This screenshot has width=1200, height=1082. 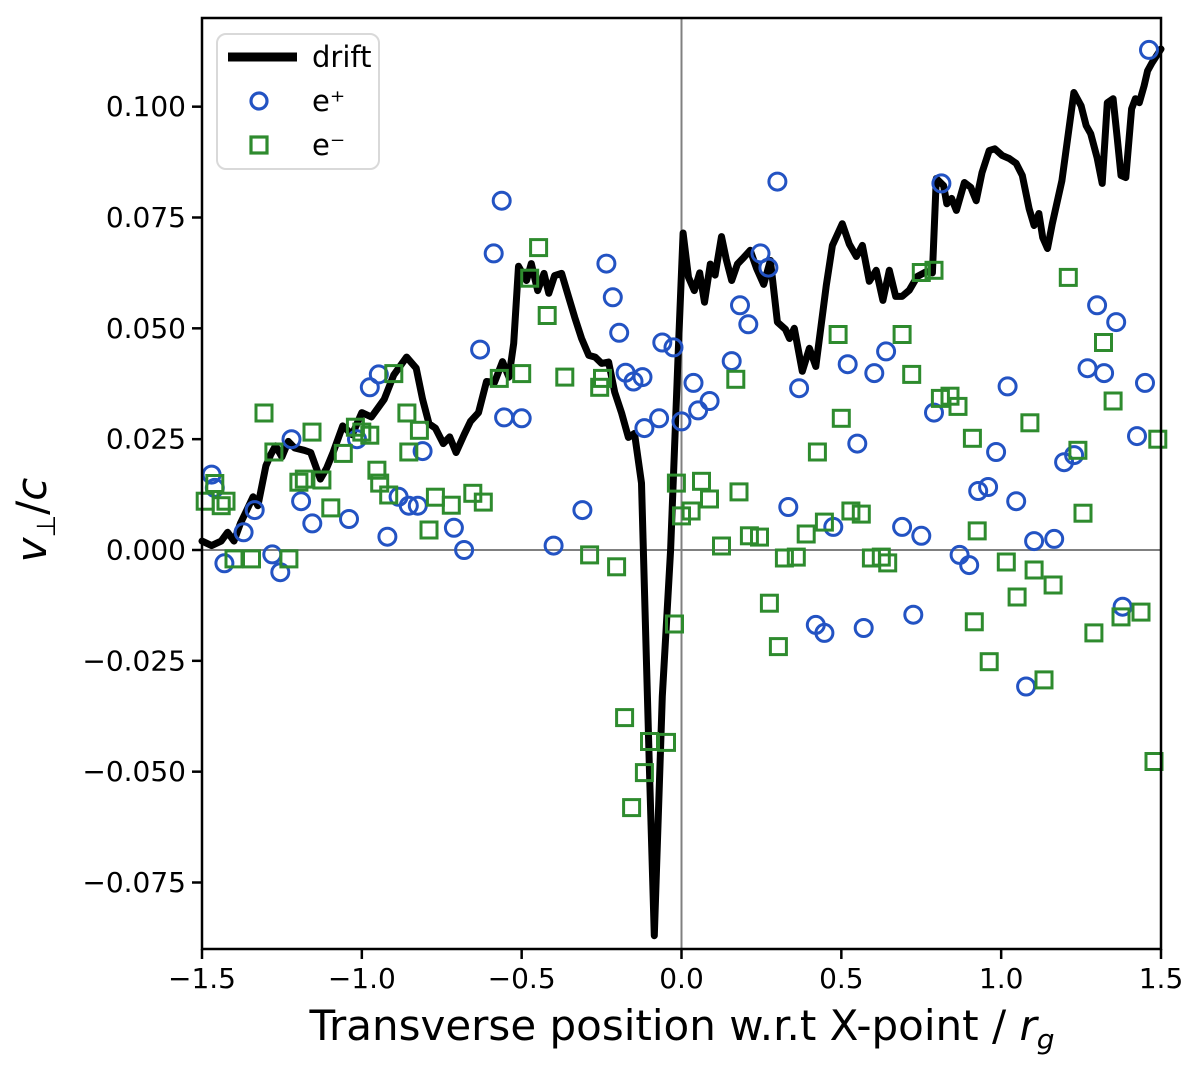 I want to click on x-tick-label: −0.5, so click(x=522, y=978).